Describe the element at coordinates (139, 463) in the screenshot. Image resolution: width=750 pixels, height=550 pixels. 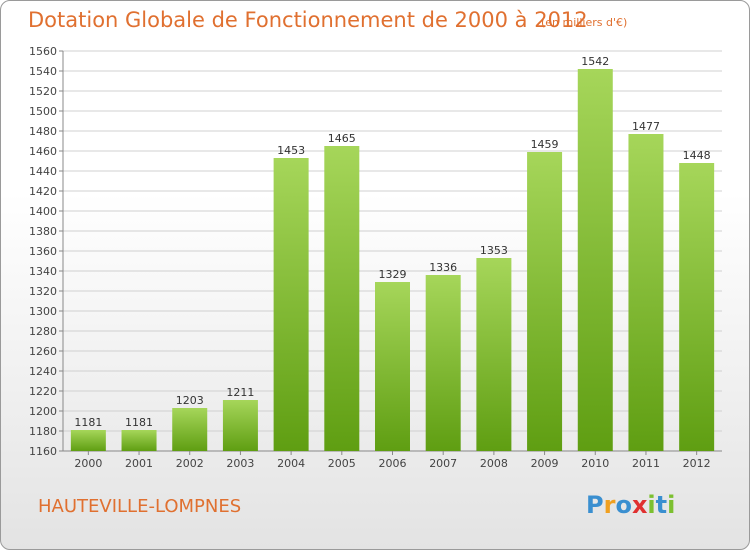
I see `x-tick-label: 2001` at that location.